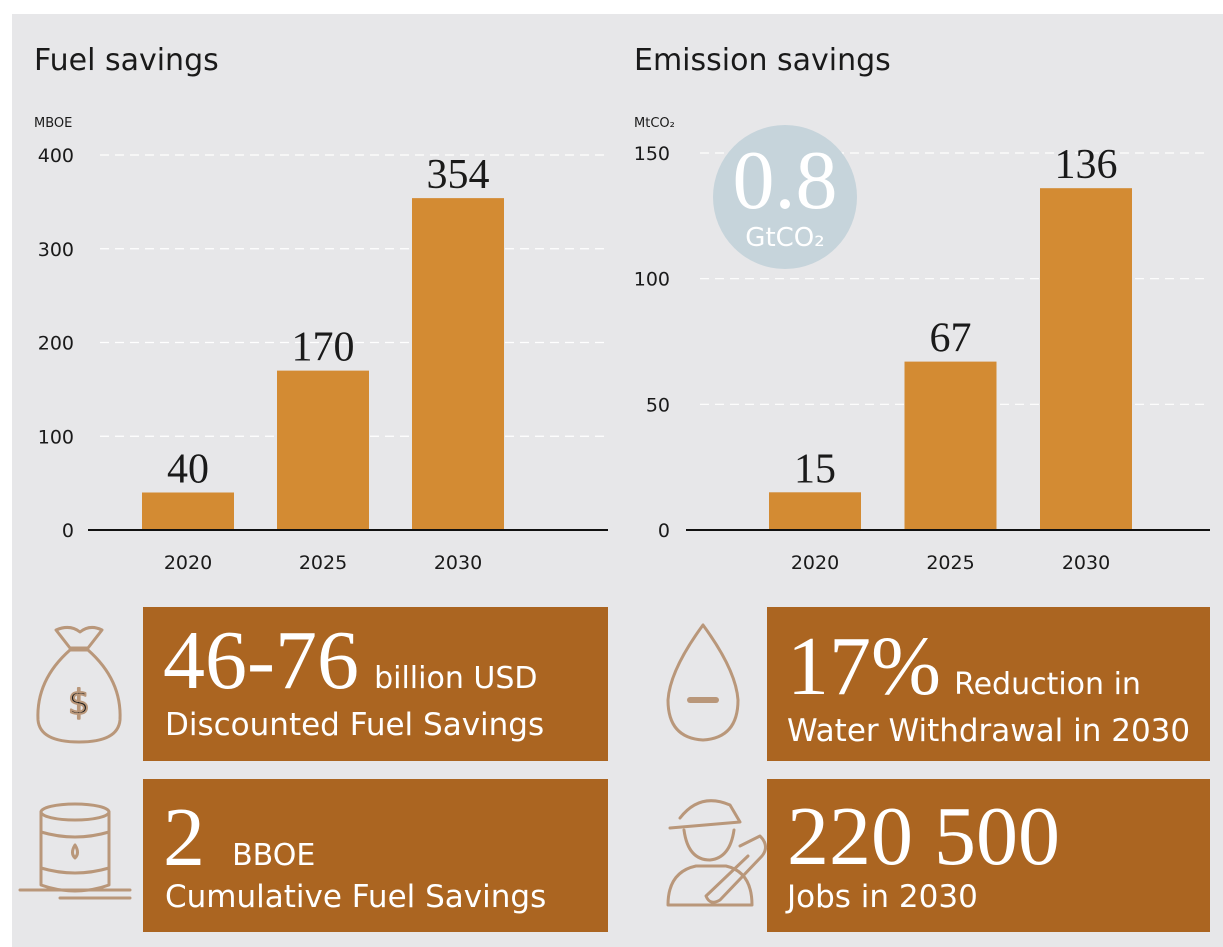 Image resolution: width=1223 pixels, height=947 pixels. What do you see at coordinates (964, 666) in the screenshot?
I see `stat-headline: 17% Reduction in` at bounding box center [964, 666].